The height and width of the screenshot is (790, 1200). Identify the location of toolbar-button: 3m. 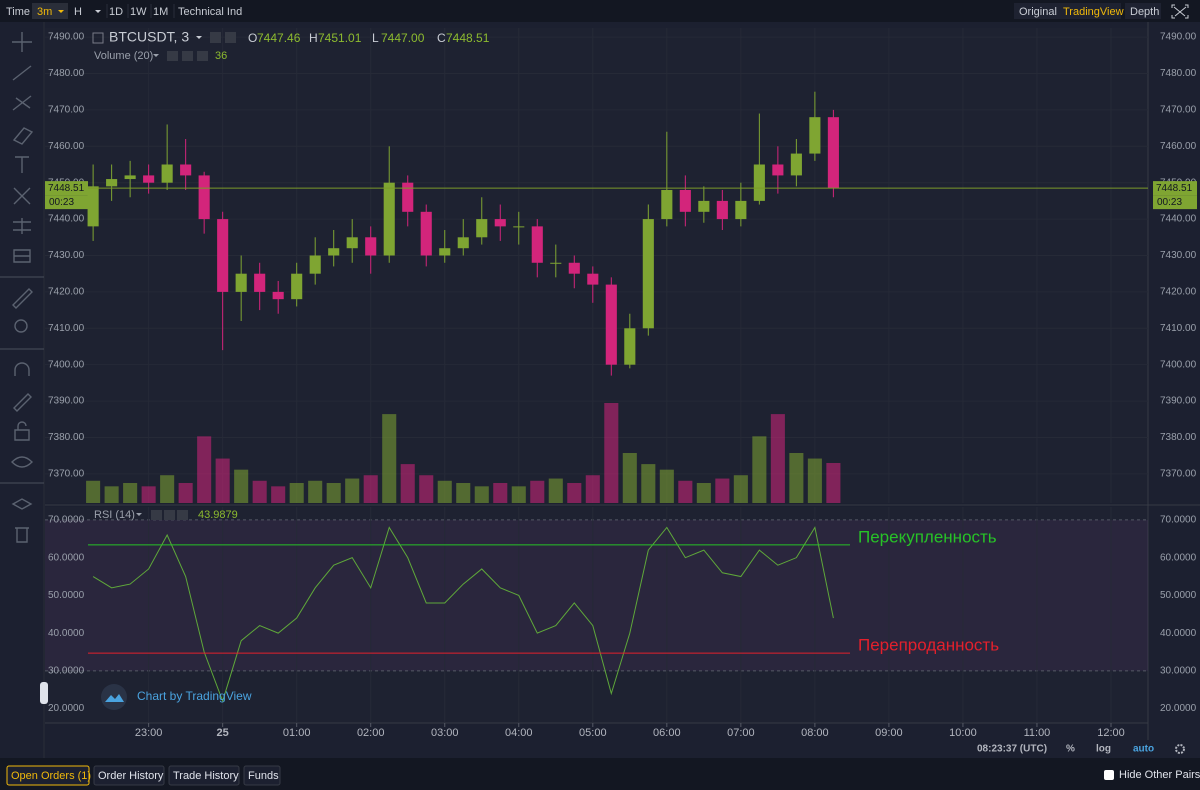
(44, 12).